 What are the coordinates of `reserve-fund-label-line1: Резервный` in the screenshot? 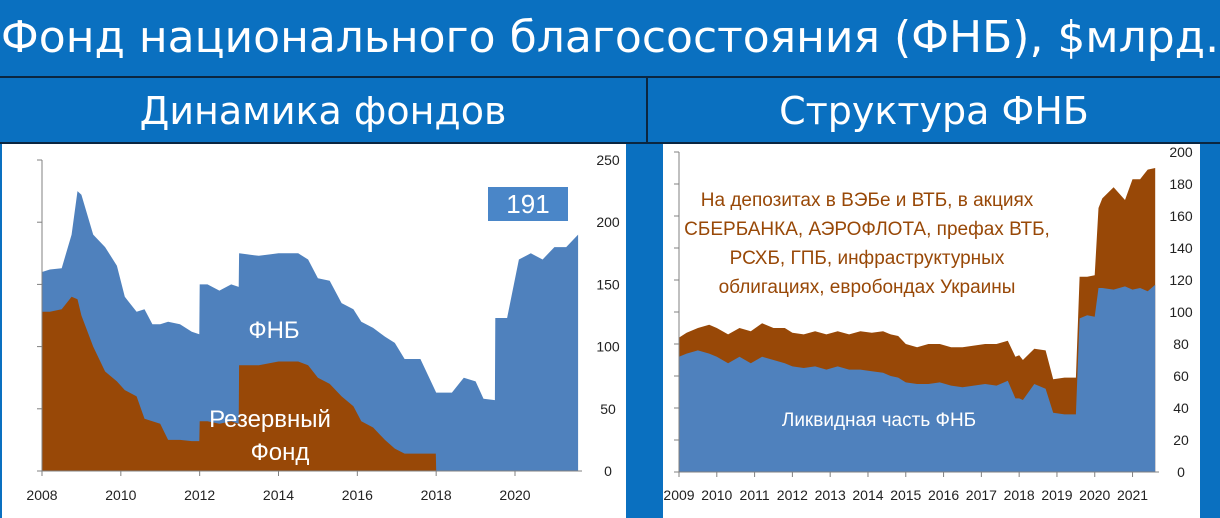 It's located at (270, 419).